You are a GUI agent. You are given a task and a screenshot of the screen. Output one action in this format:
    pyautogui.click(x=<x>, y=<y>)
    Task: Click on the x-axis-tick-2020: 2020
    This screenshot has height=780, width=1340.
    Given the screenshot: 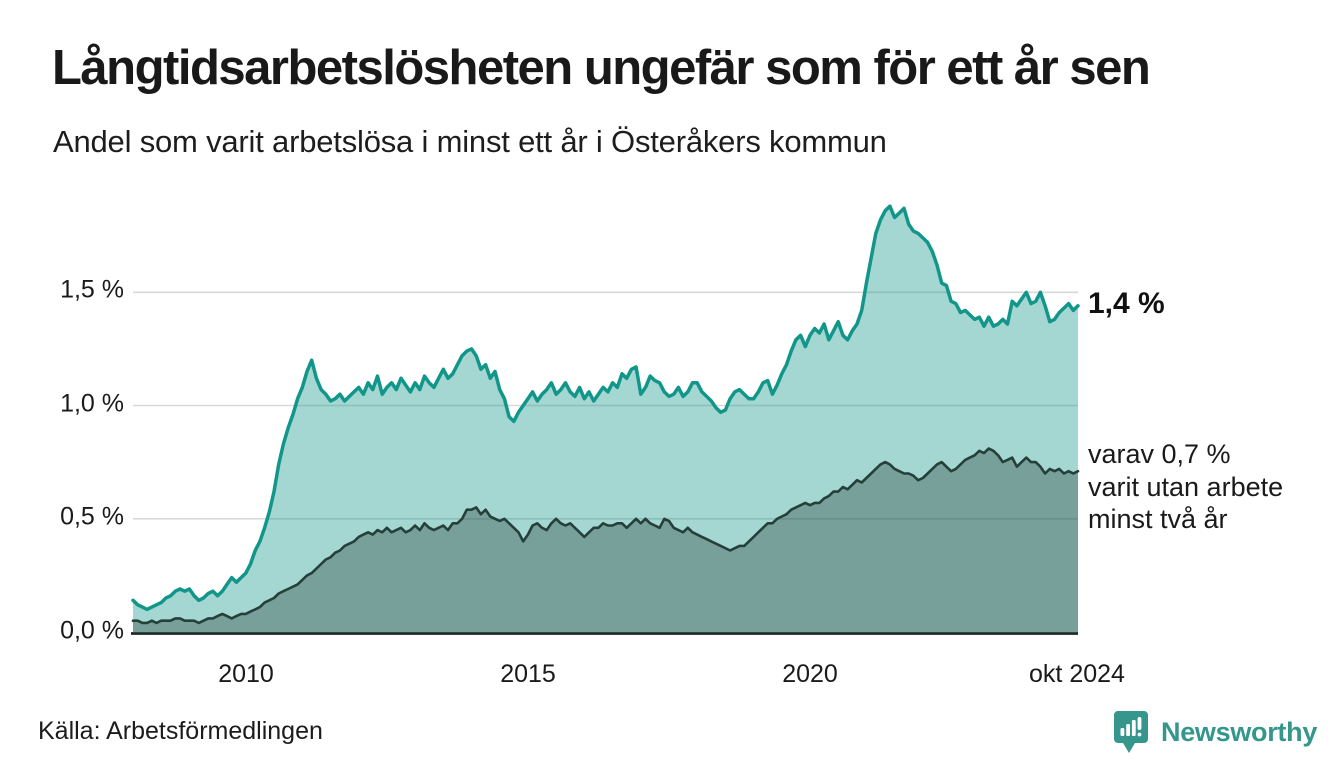 What is the action you would take?
    pyautogui.click(x=810, y=674)
    